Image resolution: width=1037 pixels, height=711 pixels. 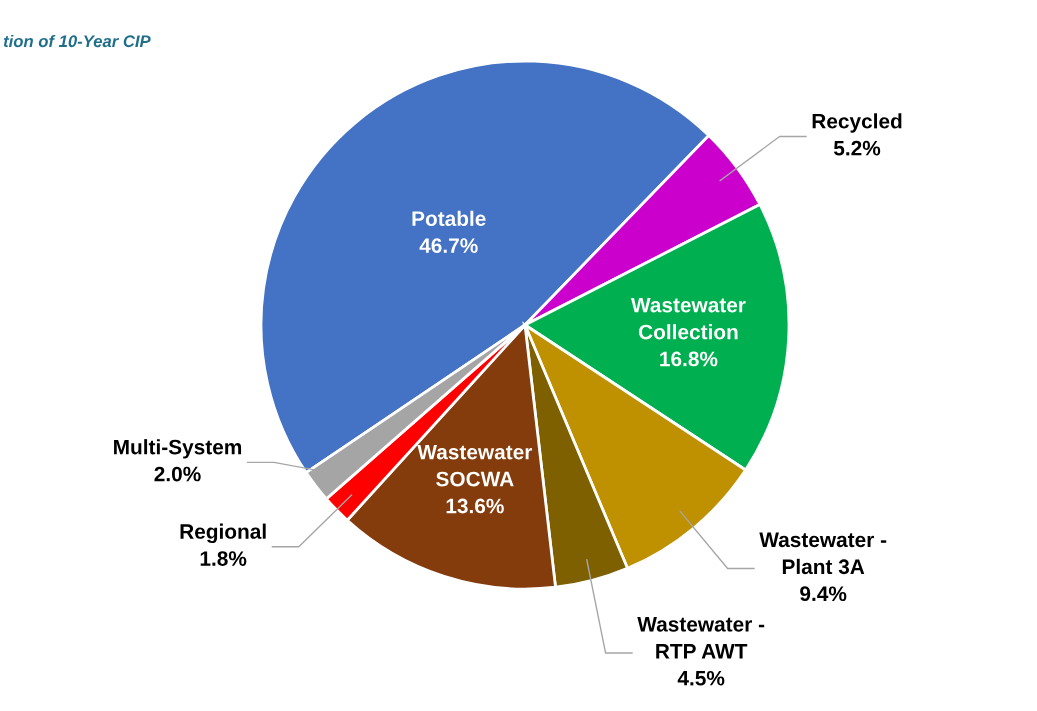 I want to click on slice-label: Wastewater - Plant 3A, so click(x=823, y=553).